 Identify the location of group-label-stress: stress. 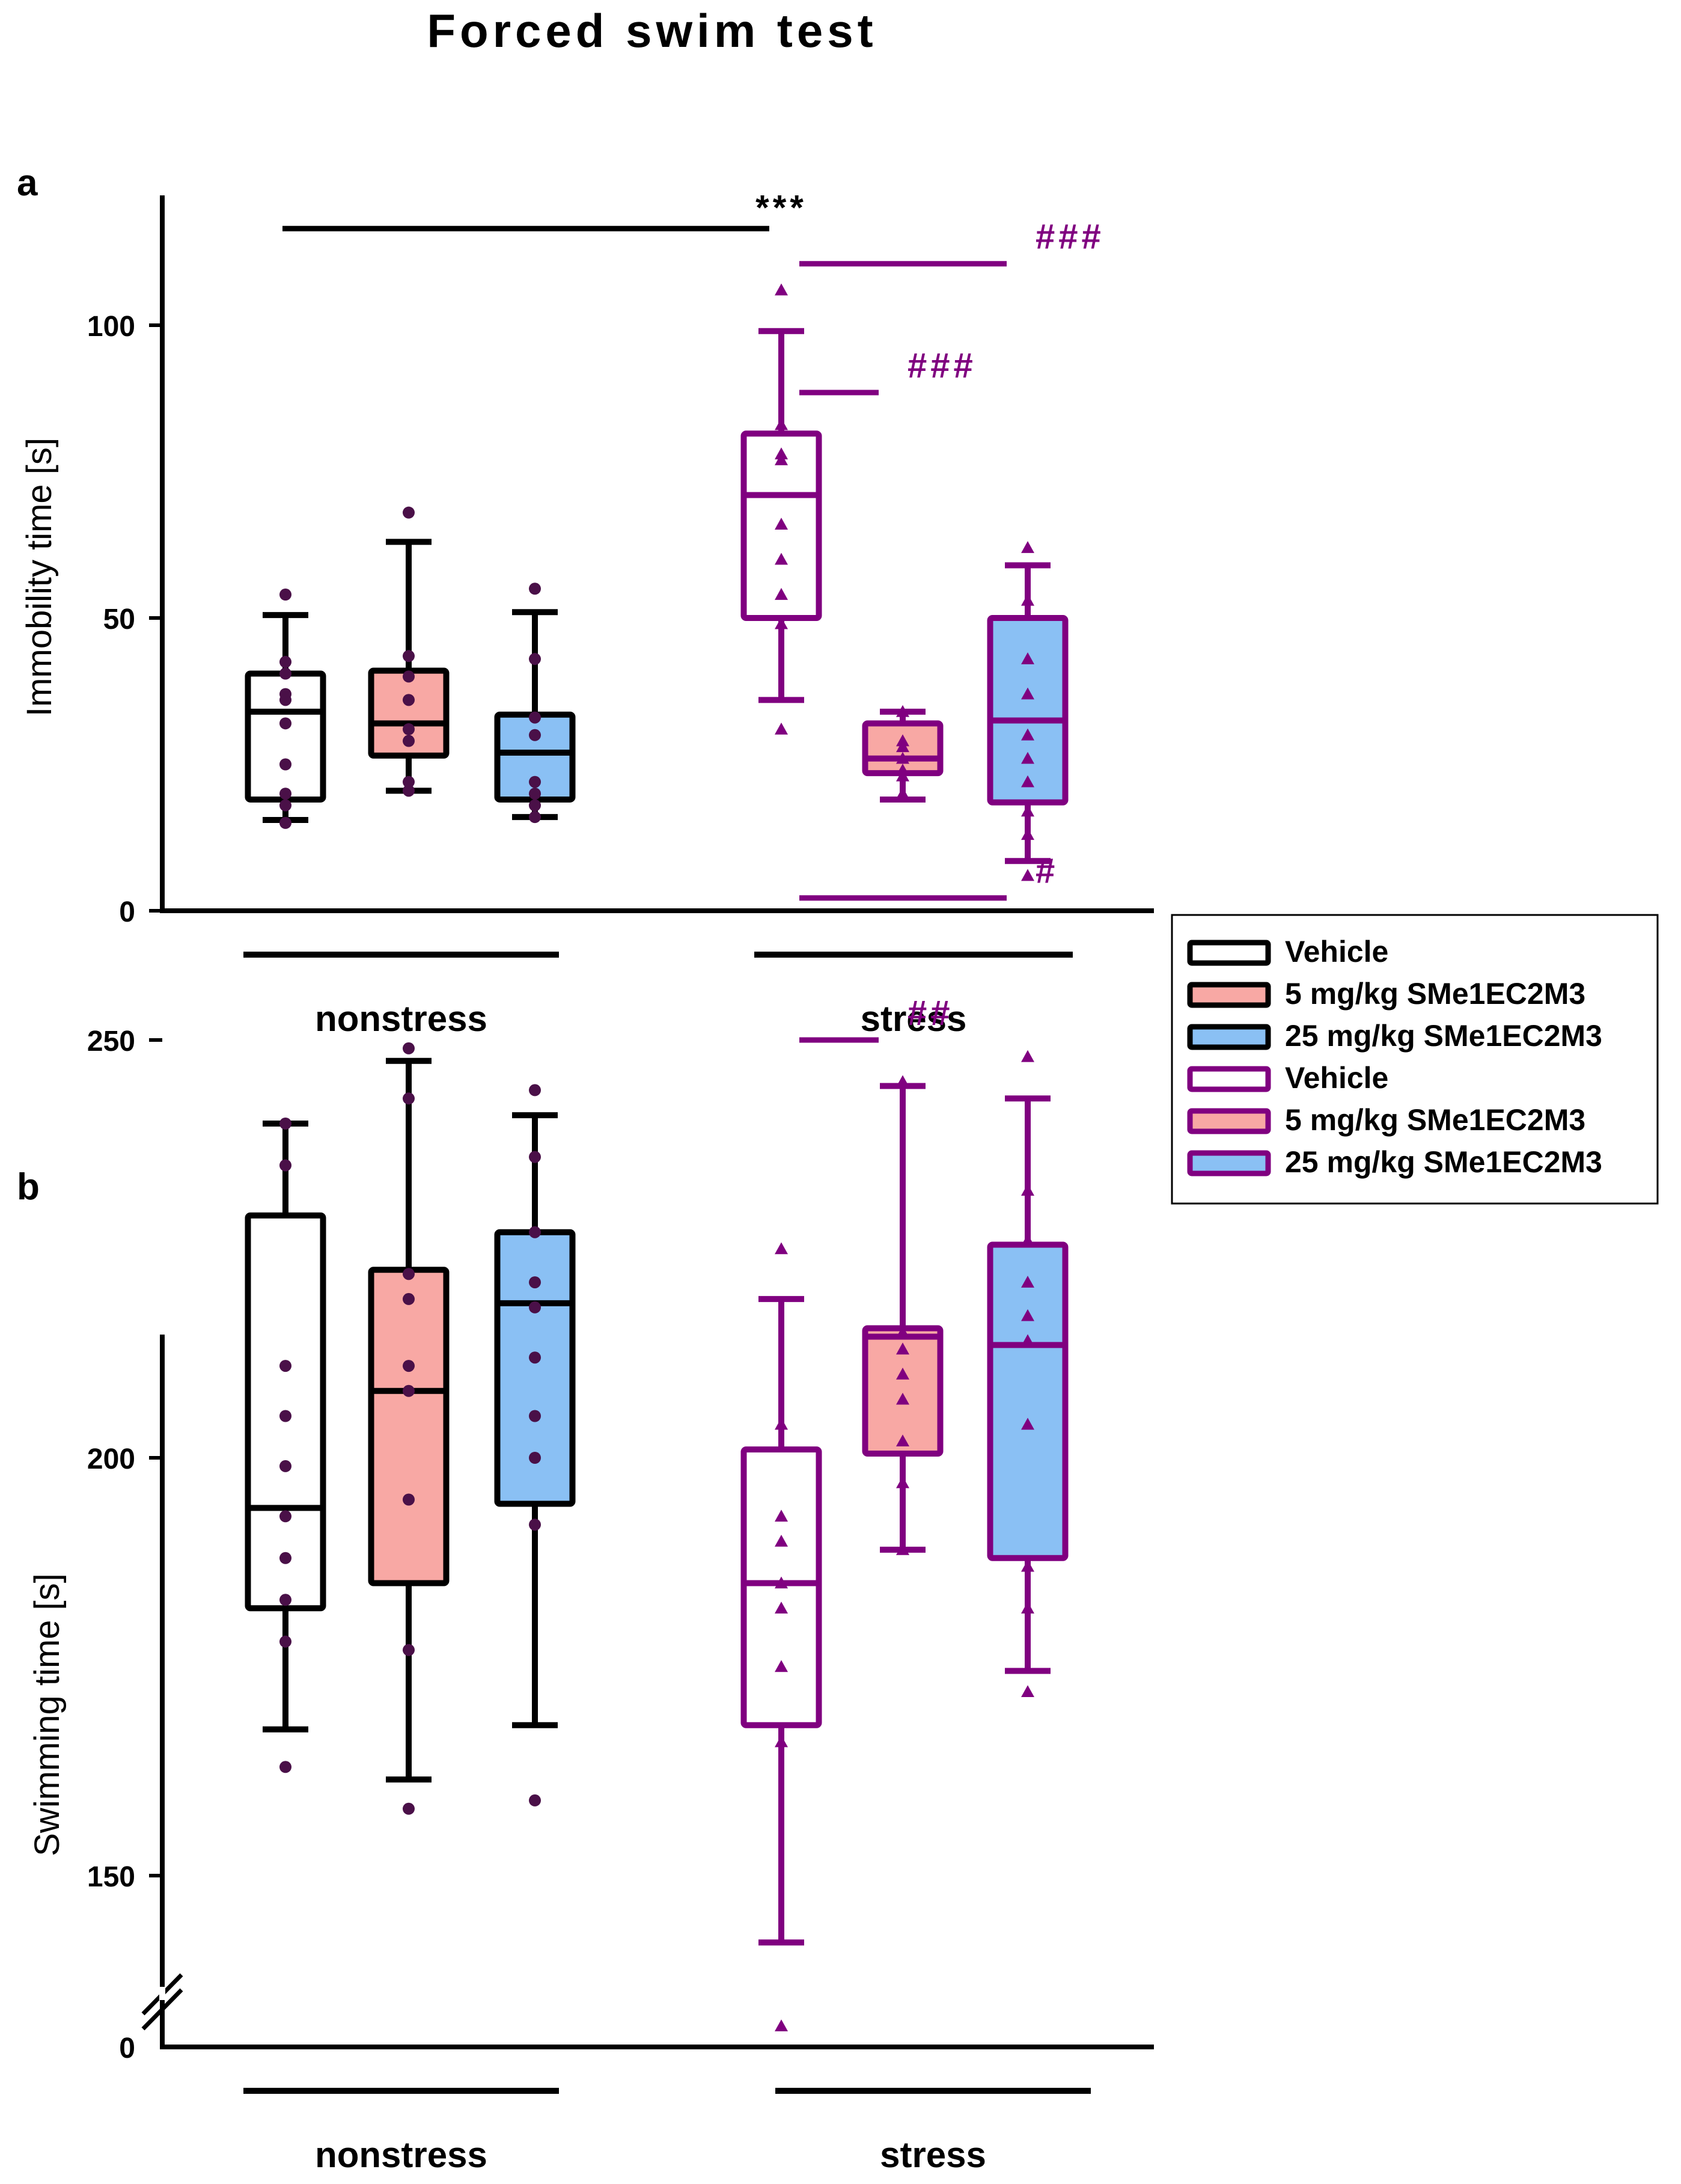
(914, 1019).